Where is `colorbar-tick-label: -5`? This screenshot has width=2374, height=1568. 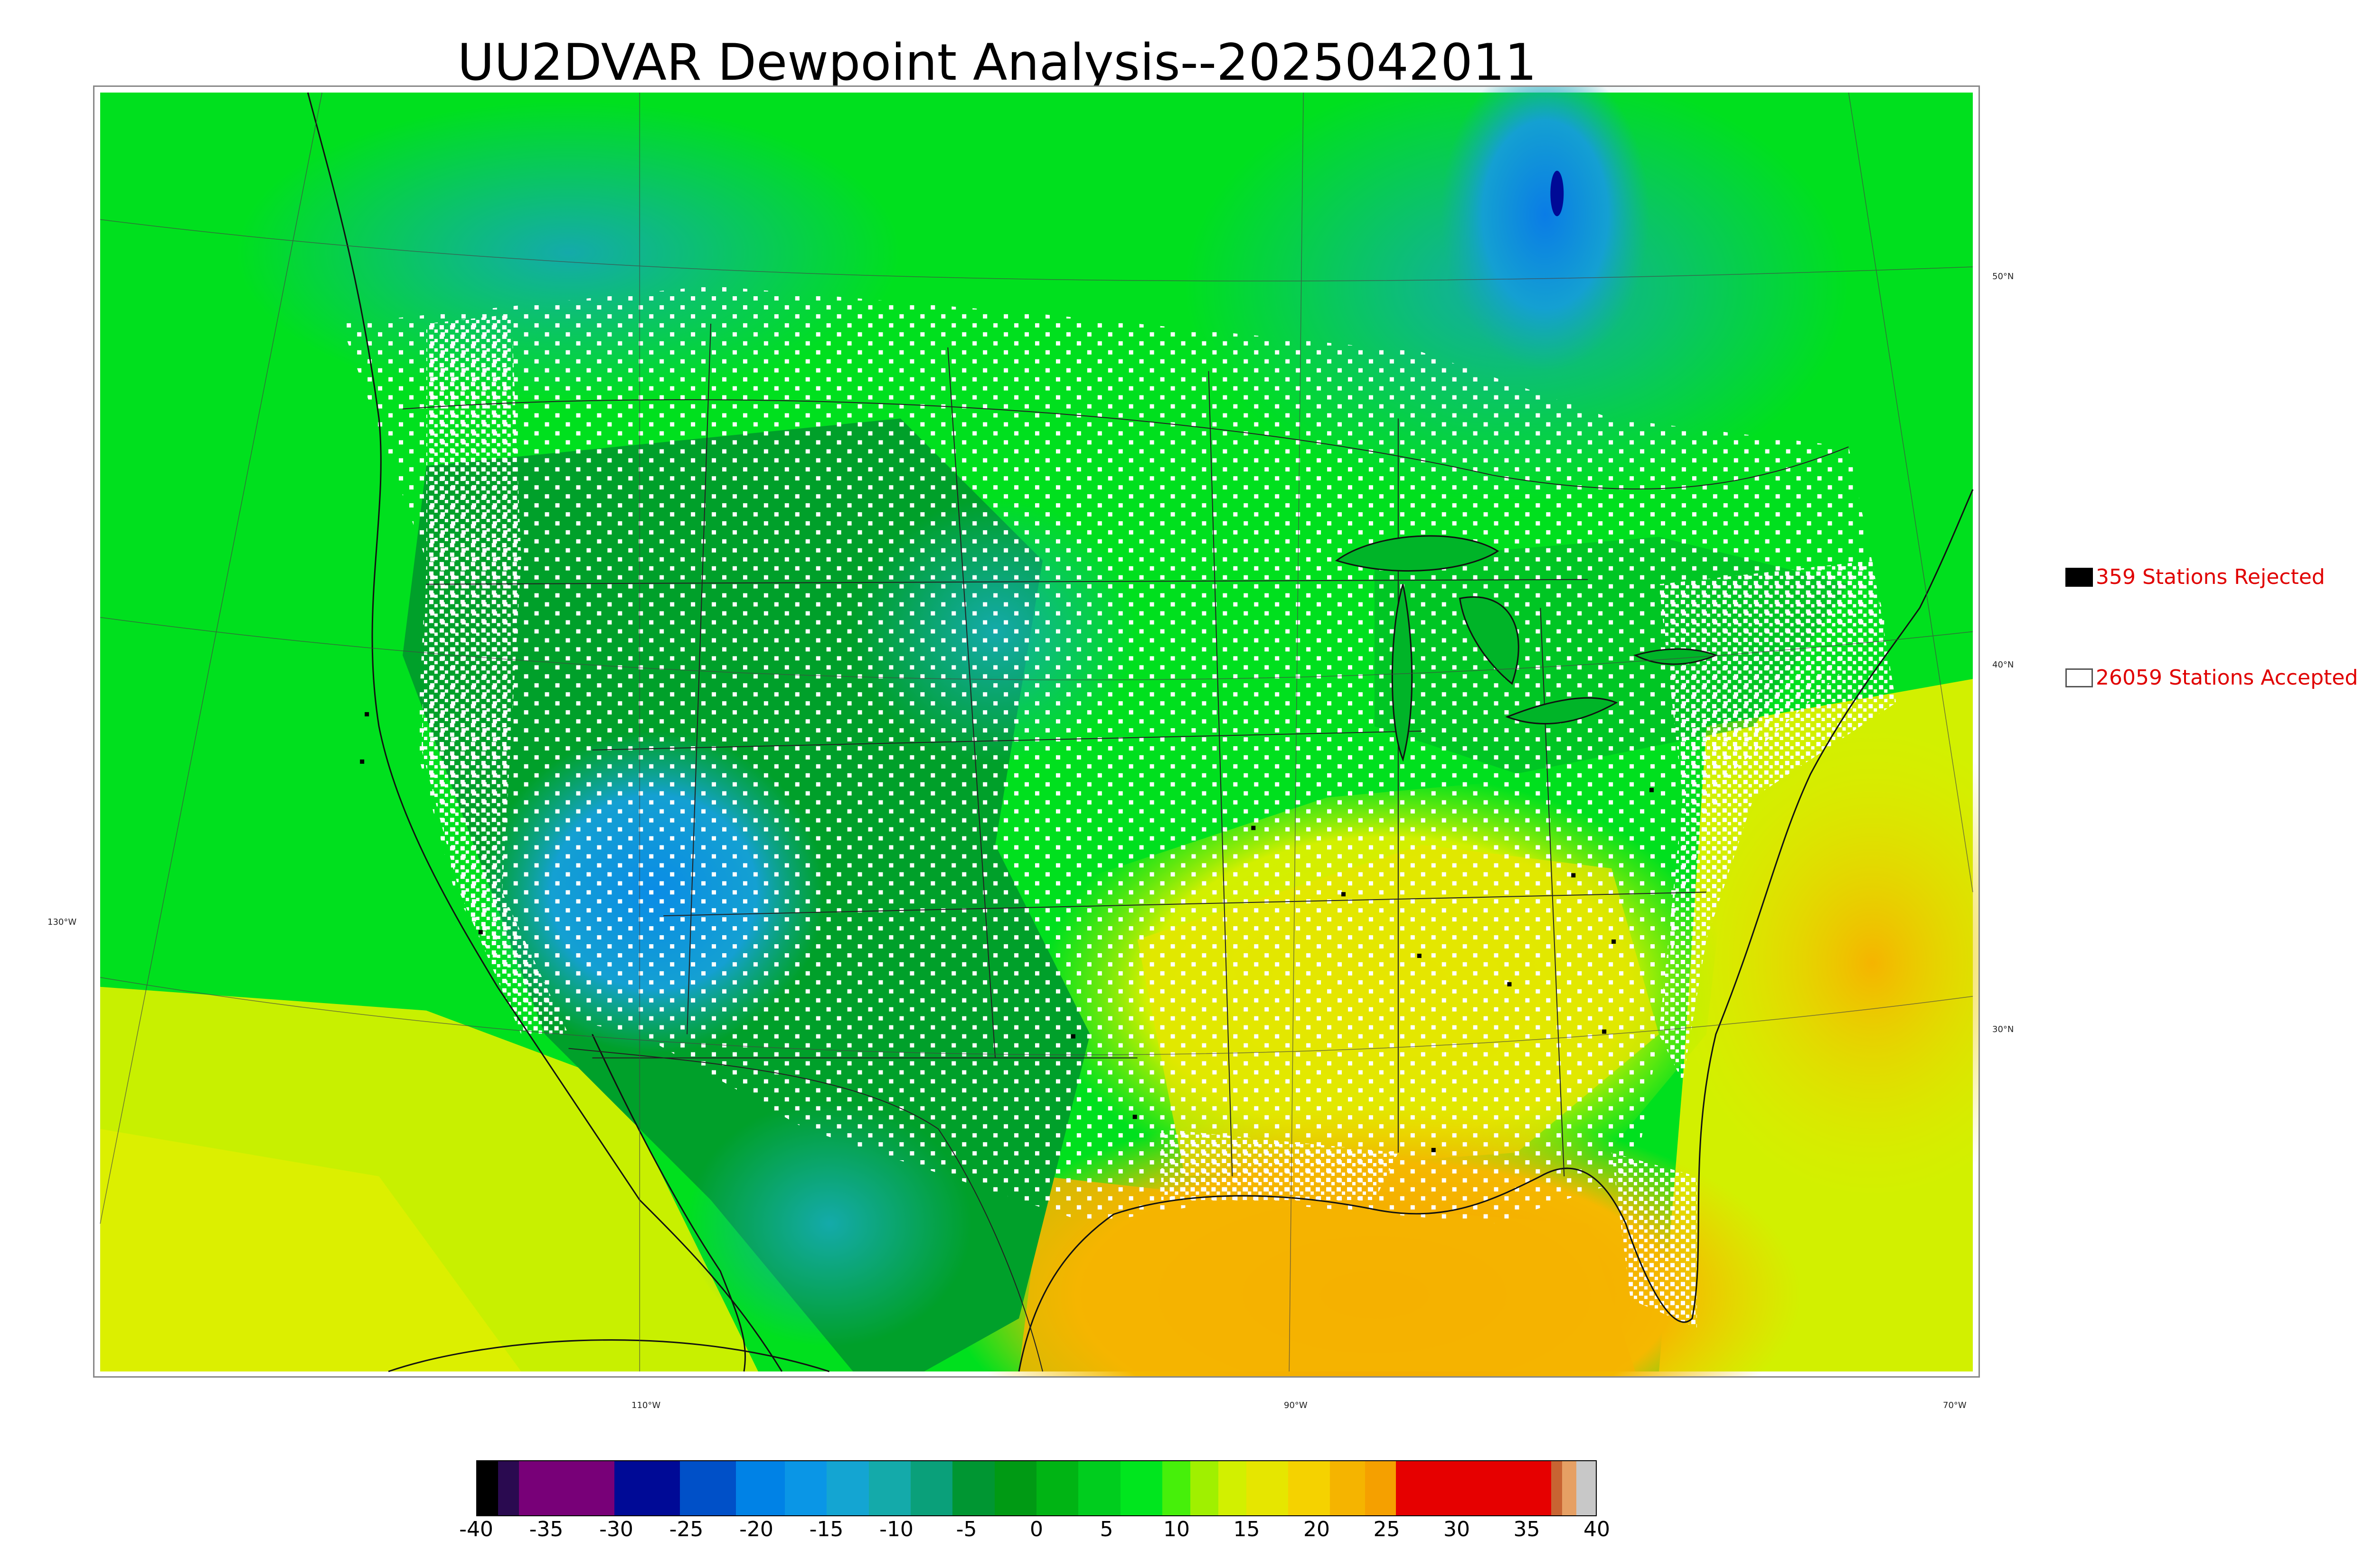 colorbar-tick-label: -5 is located at coordinates (966, 1529).